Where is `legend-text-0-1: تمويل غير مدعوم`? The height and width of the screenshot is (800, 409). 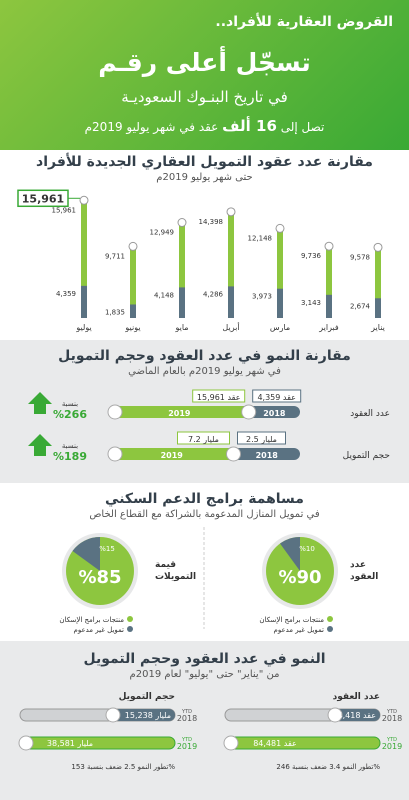 legend-text-0-1: تمويل غير مدعوم is located at coordinates (299, 630).